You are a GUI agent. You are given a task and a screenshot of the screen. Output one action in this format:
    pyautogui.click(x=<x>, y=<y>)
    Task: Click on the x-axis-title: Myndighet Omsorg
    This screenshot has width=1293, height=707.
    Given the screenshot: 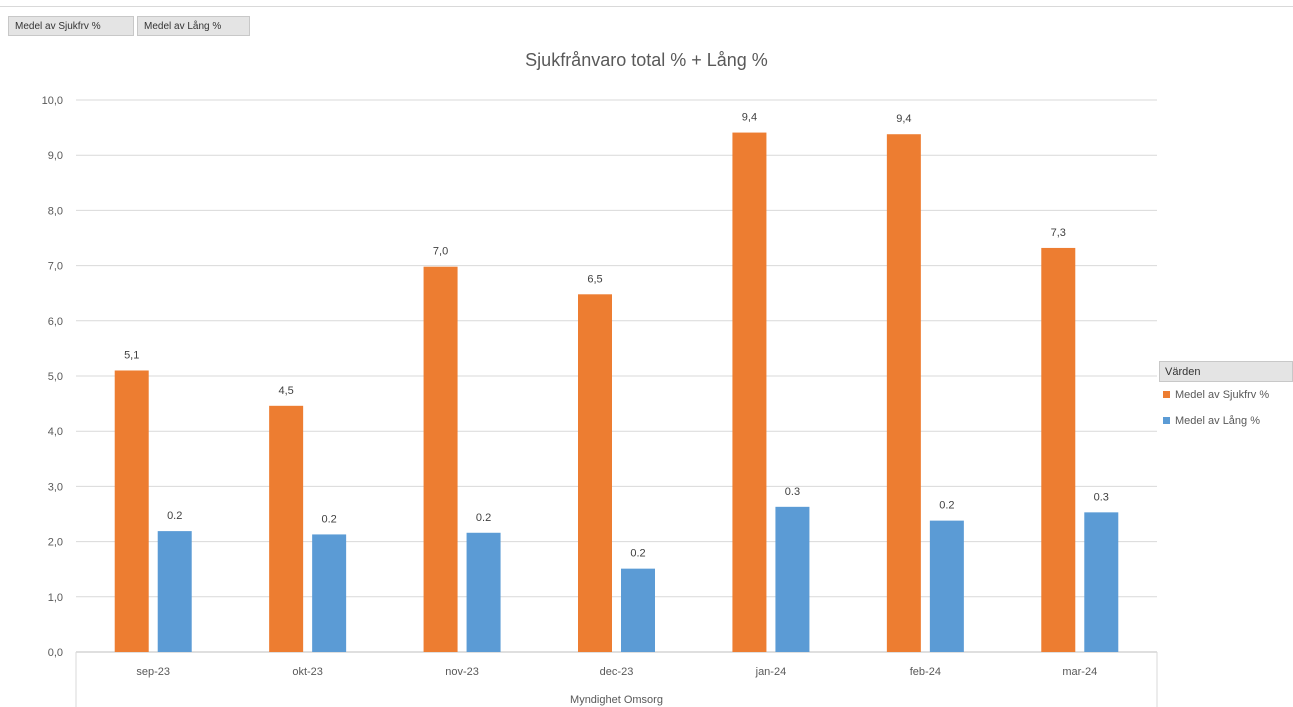 What is the action you would take?
    pyautogui.click(x=616, y=700)
    